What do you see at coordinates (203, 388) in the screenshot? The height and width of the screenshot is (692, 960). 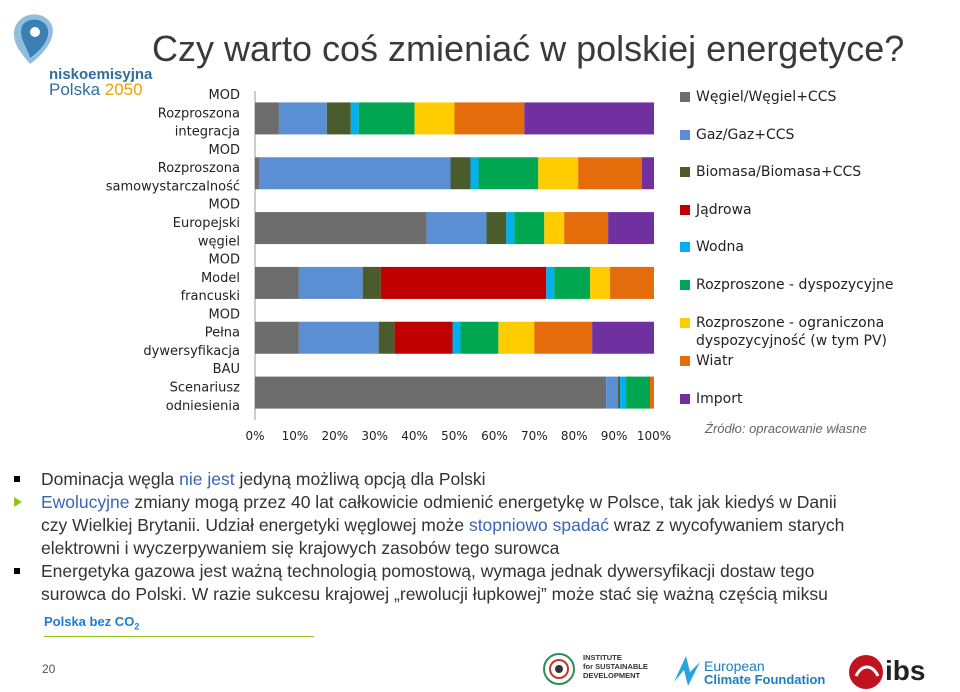 I see `category-label-6: BAU Scenariusz odniesienia` at bounding box center [203, 388].